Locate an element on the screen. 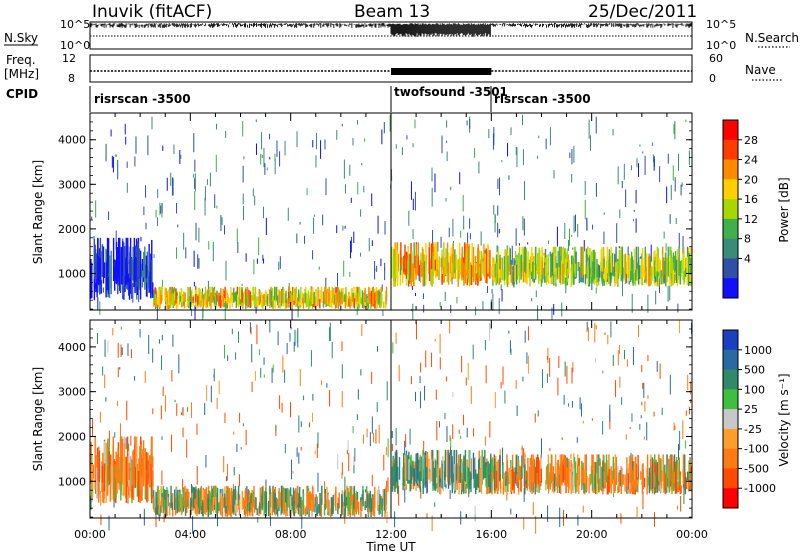 Image resolution: width=800 pixels, height=554 pixels. velocity-y-tick-label: 2000 is located at coordinates (72, 436).